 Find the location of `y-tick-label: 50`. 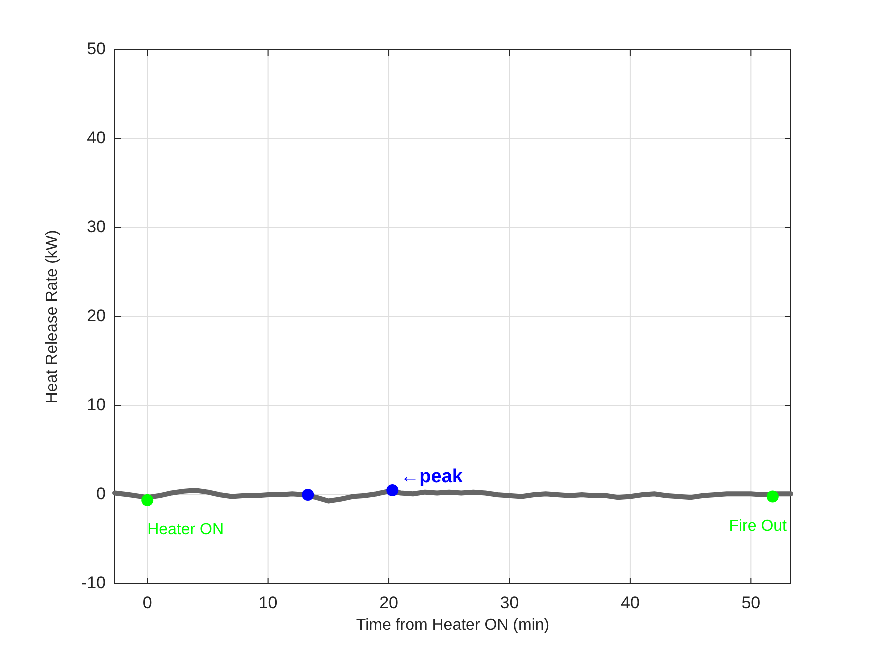

y-tick-label: 50 is located at coordinates (96, 48).